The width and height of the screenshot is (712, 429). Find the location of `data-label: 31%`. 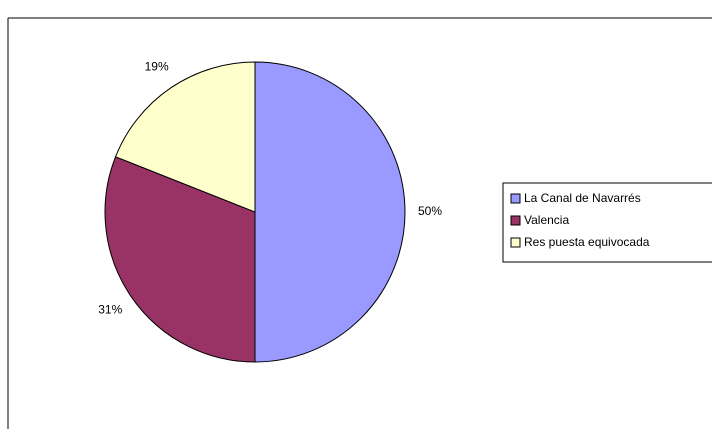

data-label: 31% is located at coordinates (110, 310).